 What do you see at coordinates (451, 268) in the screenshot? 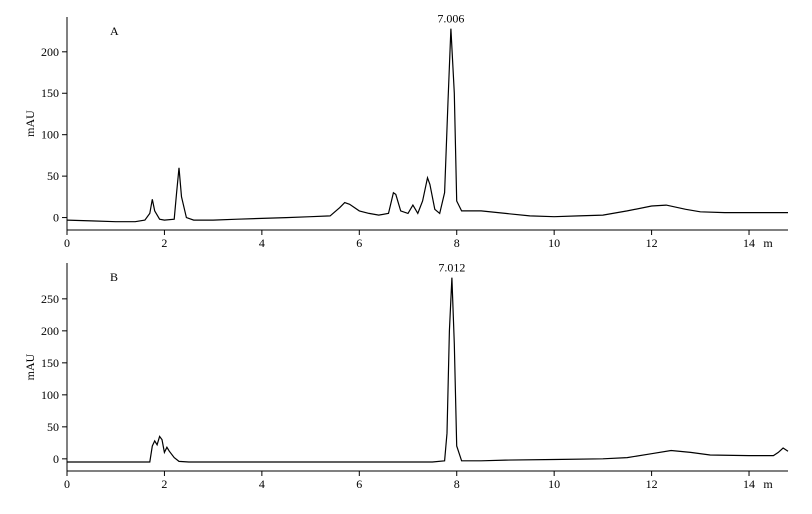
I see `peak-annotation: 7.012` at bounding box center [451, 268].